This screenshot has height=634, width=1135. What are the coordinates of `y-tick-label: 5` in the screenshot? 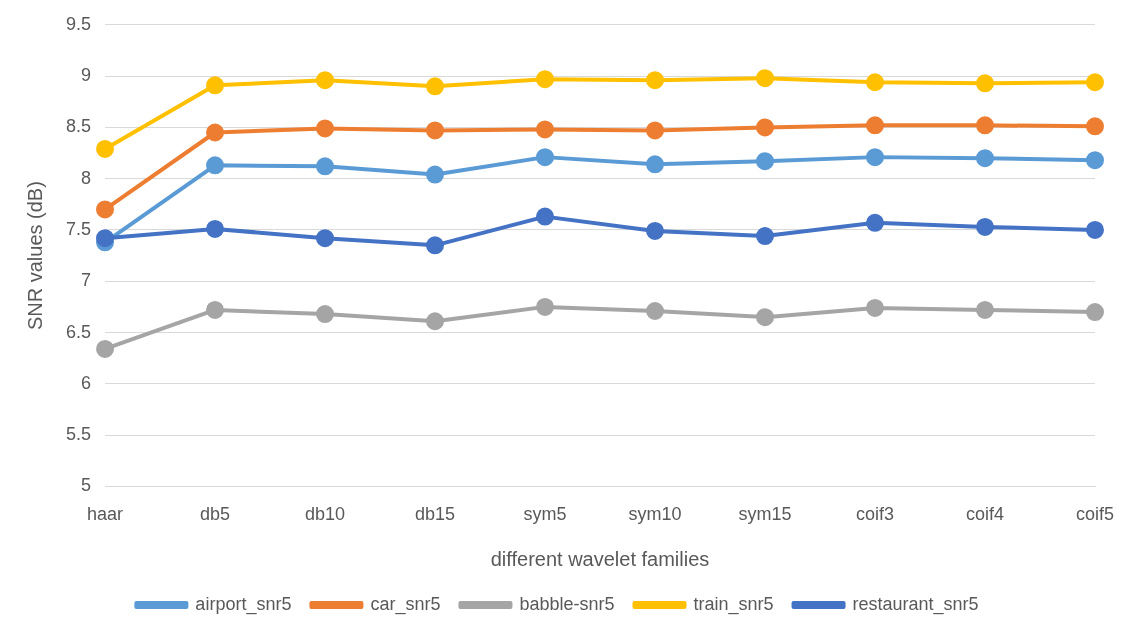 It's located at (86, 485).